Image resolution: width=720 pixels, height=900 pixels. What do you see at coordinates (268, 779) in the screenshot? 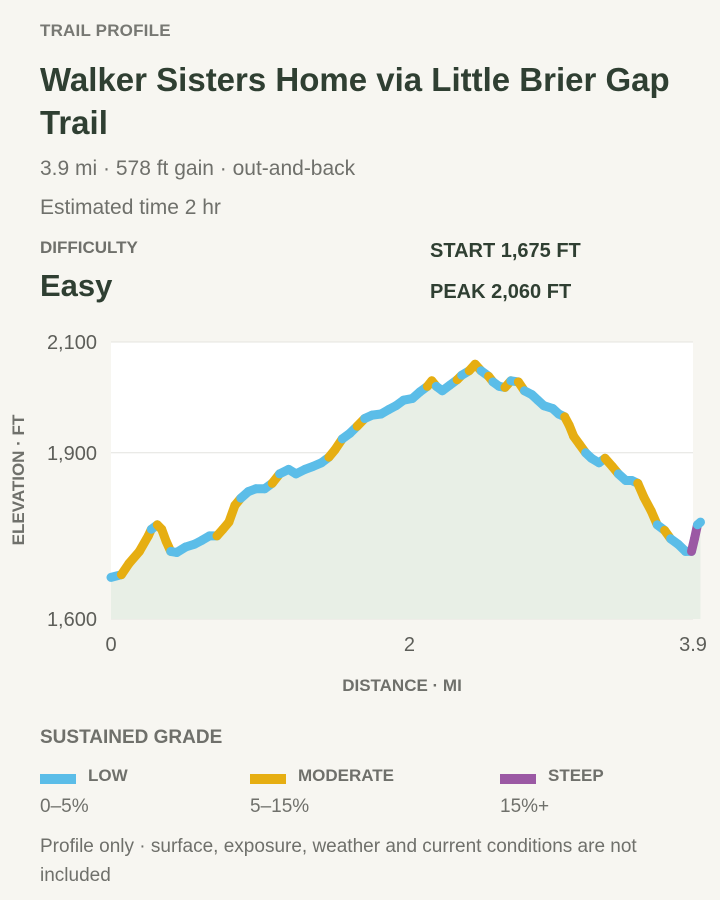
I see `legend-swatch-moderate` at bounding box center [268, 779].